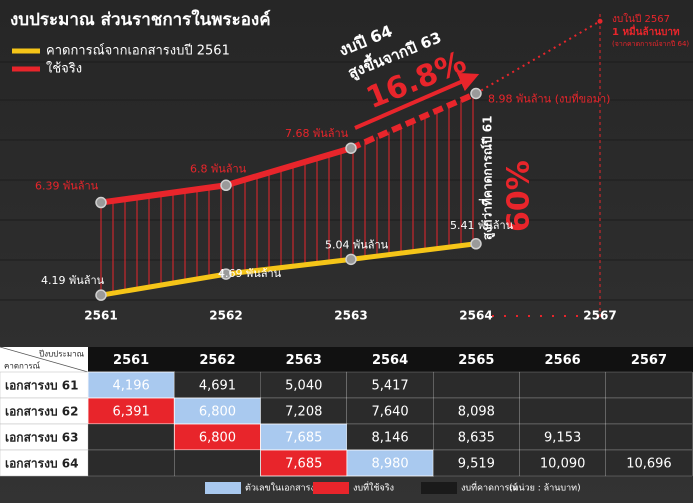 The width and height of the screenshot is (693, 503). I want to click on value-label: 5.04 พันล้าน, so click(357, 244).